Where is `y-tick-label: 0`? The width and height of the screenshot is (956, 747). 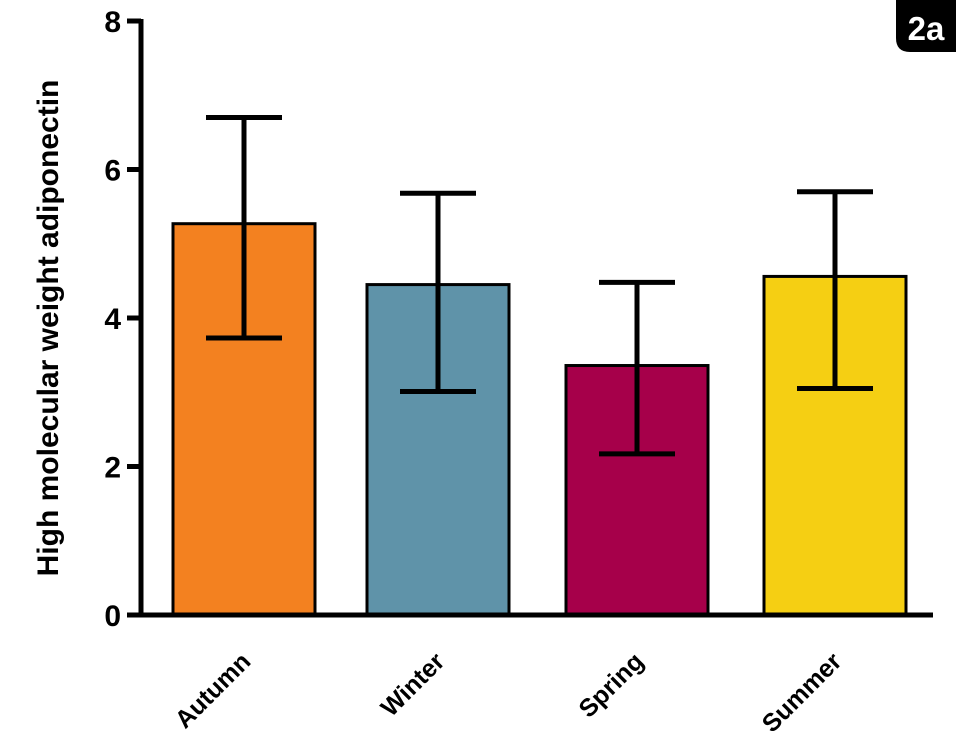 y-tick-label: 0 is located at coordinates (112, 616).